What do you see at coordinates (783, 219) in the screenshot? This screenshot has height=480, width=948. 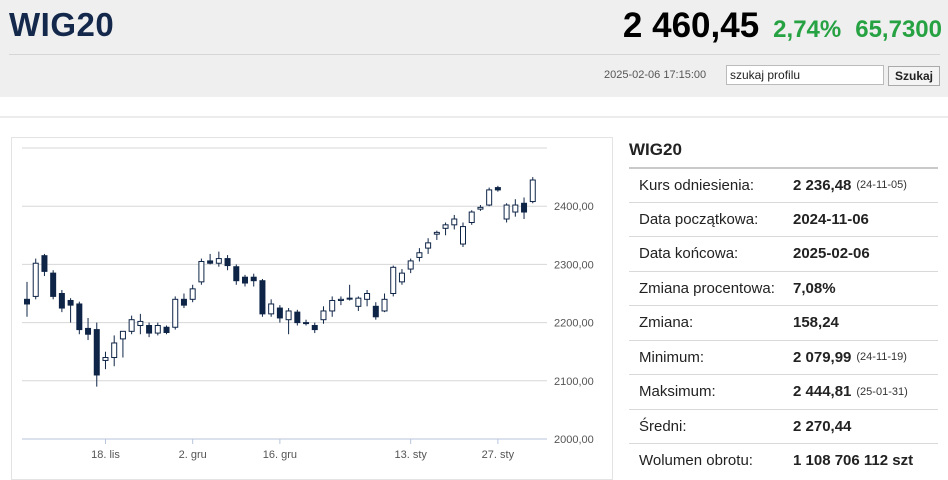 I see `stats-row: Data początkowa: 2024-11-06` at bounding box center [783, 219].